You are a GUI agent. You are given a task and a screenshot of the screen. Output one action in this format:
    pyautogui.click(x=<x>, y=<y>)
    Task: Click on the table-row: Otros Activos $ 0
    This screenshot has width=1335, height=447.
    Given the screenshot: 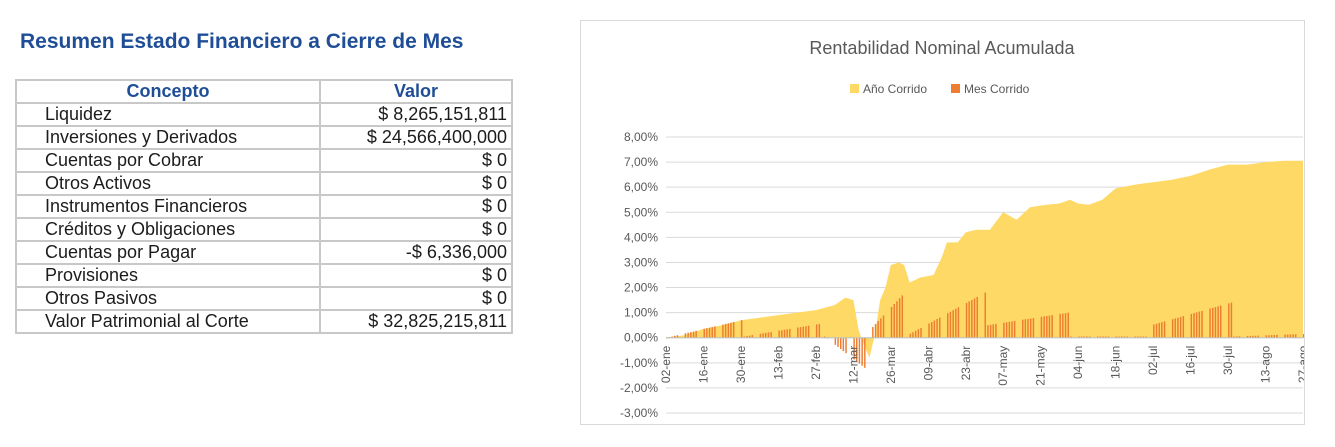 What is the action you would take?
    pyautogui.click(x=264, y=183)
    